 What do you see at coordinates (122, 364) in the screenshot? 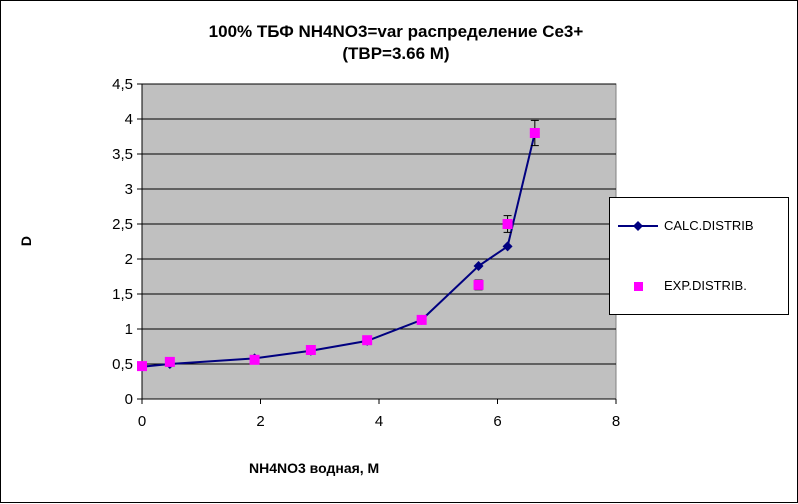
I see `y-tick-label: 0,5` at bounding box center [122, 364].